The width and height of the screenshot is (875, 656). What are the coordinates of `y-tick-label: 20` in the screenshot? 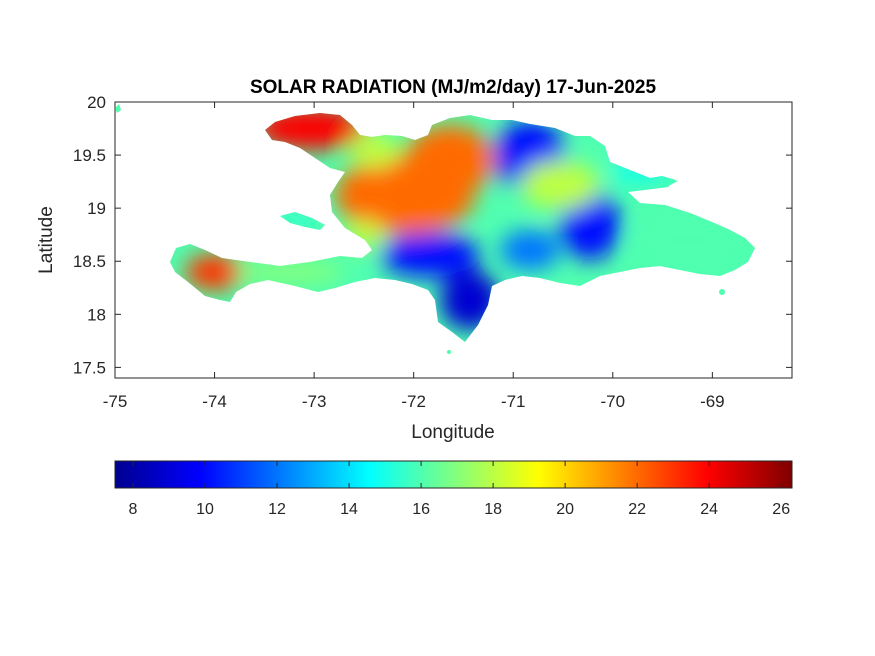 It's located at (96, 102).